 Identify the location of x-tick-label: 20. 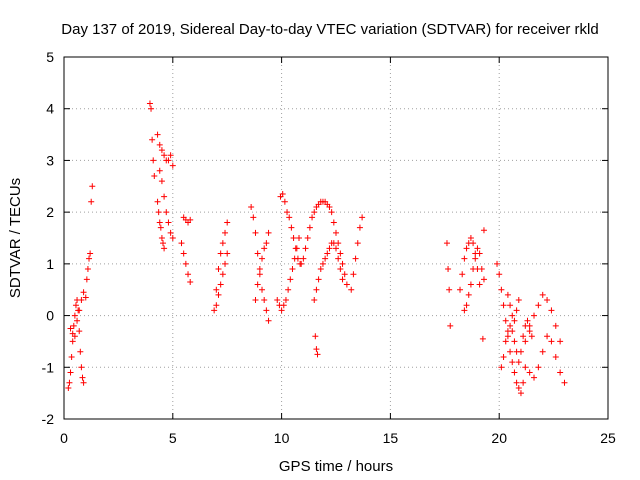
(499, 438).